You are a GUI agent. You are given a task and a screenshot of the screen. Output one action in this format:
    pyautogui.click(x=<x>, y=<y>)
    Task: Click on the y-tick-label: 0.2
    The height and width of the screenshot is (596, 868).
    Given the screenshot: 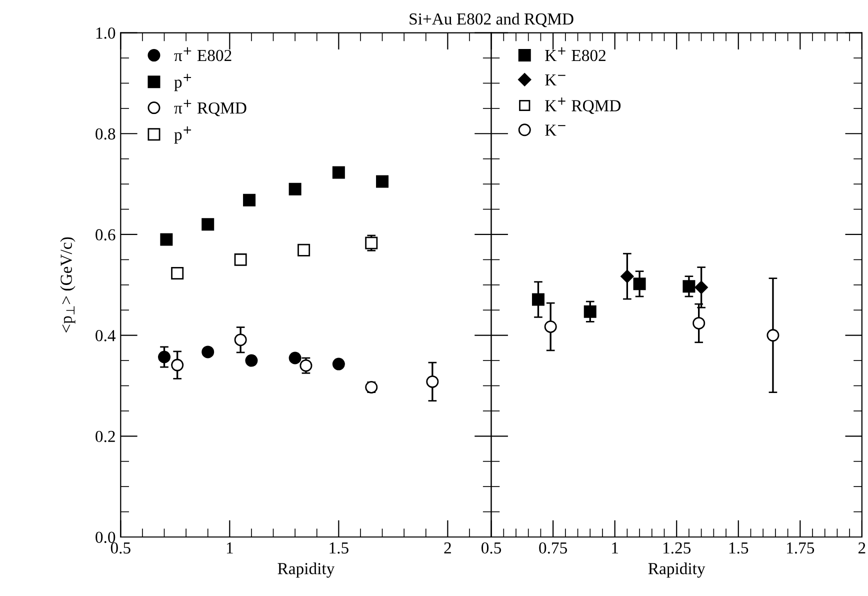 What is the action you would take?
    pyautogui.click(x=105, y=436)
    